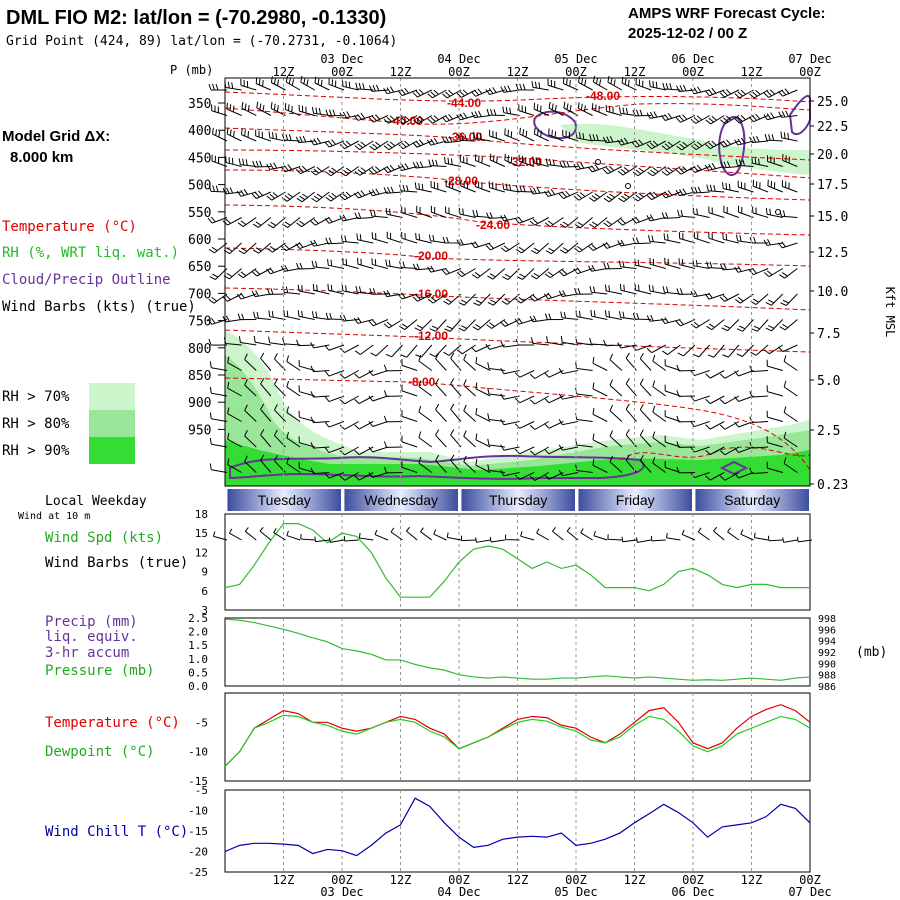  Describe the element at coordinates (284, 500) in the screenshot. I see `weekday-label: Tuesday` at that location.